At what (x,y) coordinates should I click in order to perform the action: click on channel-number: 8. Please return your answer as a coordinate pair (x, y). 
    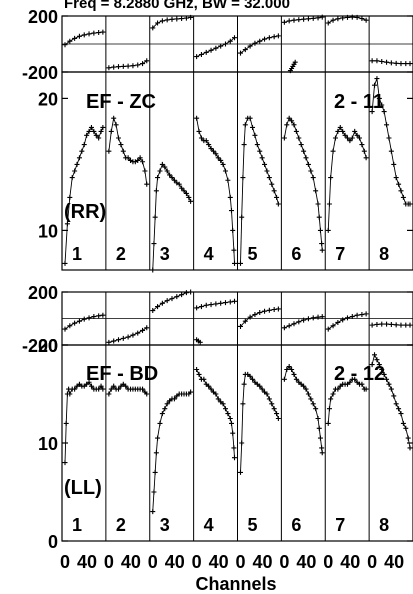
    Looking at the image, I should click on (384, 525).